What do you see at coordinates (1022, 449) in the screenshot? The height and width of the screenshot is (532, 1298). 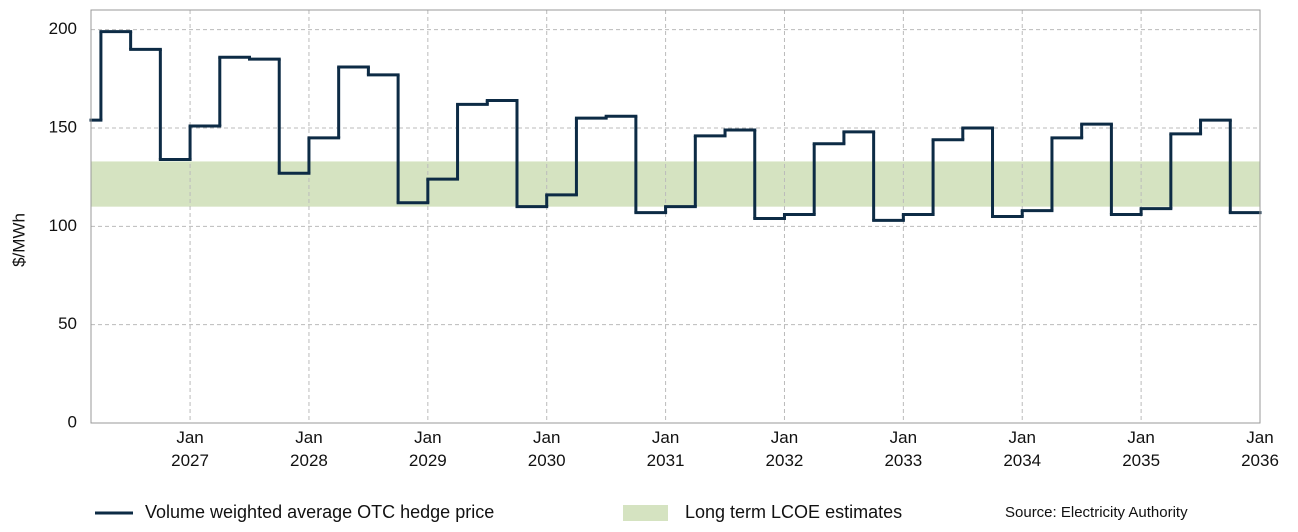 I see `x-tick-label: Jan 2034` at bounding box center [1022, 449].